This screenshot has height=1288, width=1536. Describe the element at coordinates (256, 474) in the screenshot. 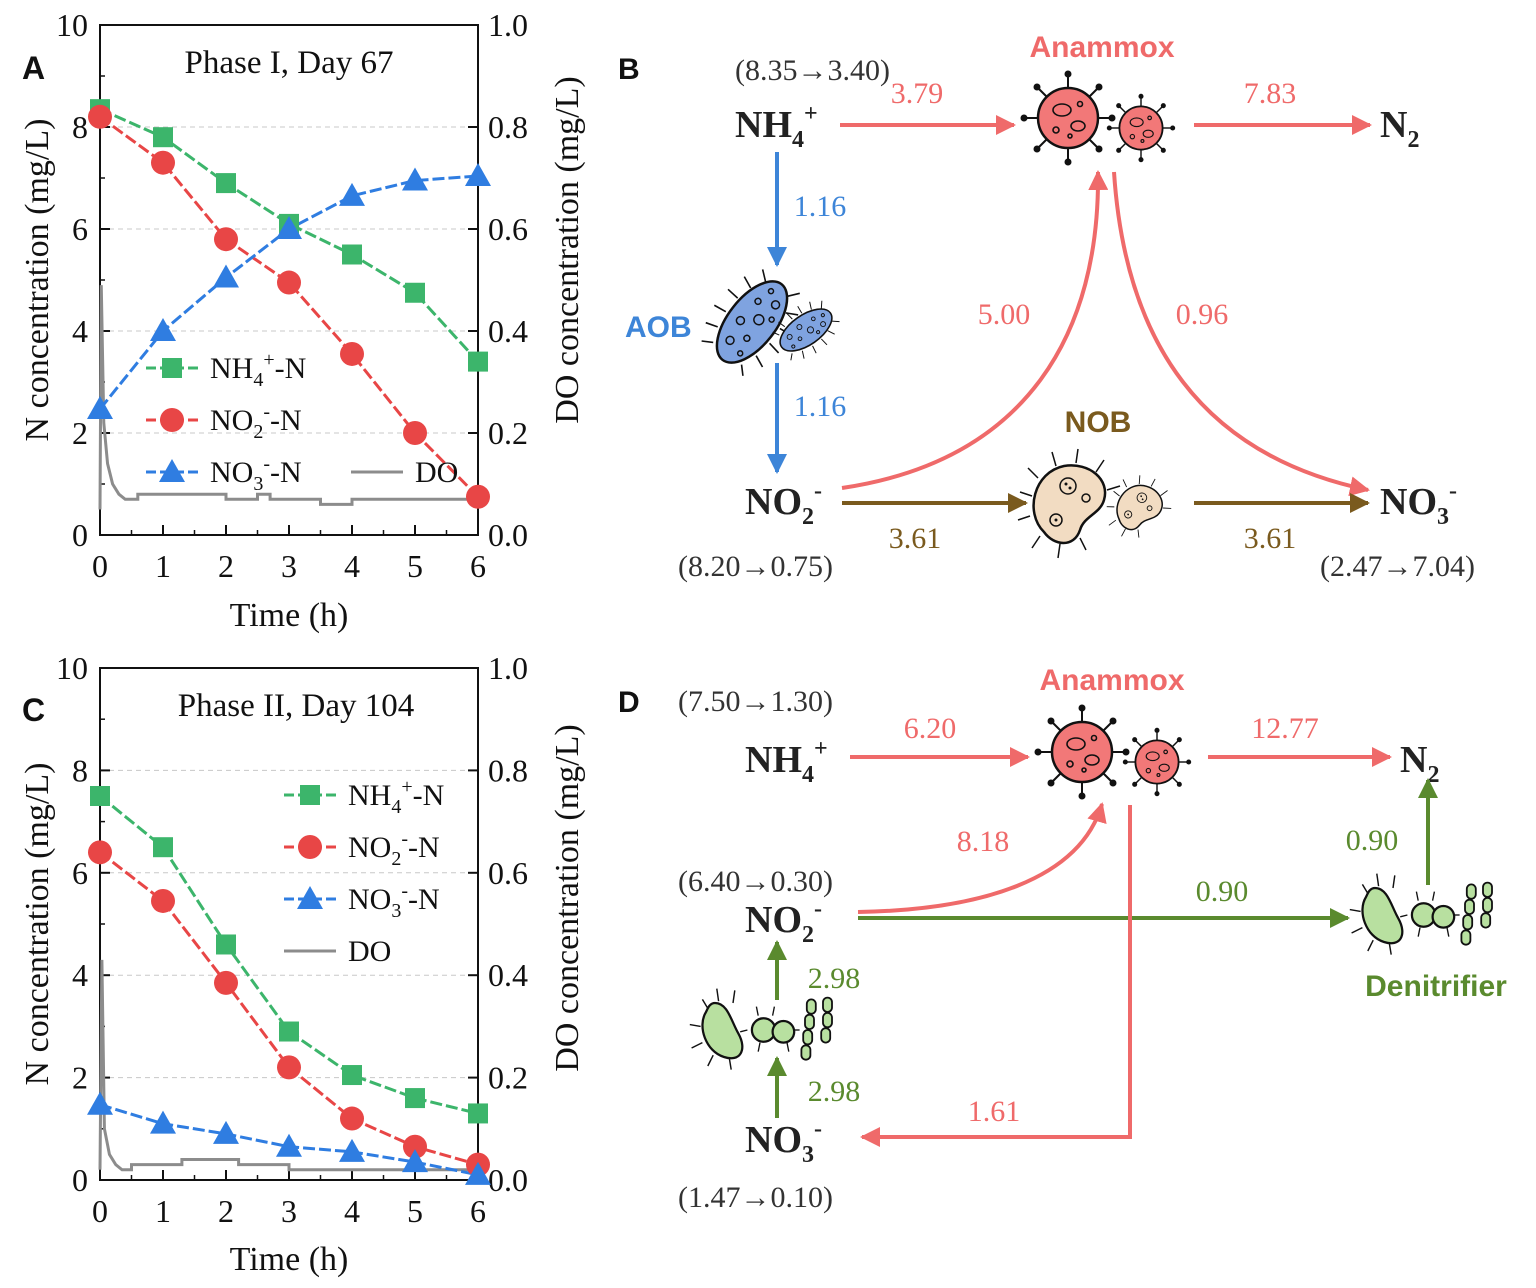

I see `legend-label: NO3--N` at that location.